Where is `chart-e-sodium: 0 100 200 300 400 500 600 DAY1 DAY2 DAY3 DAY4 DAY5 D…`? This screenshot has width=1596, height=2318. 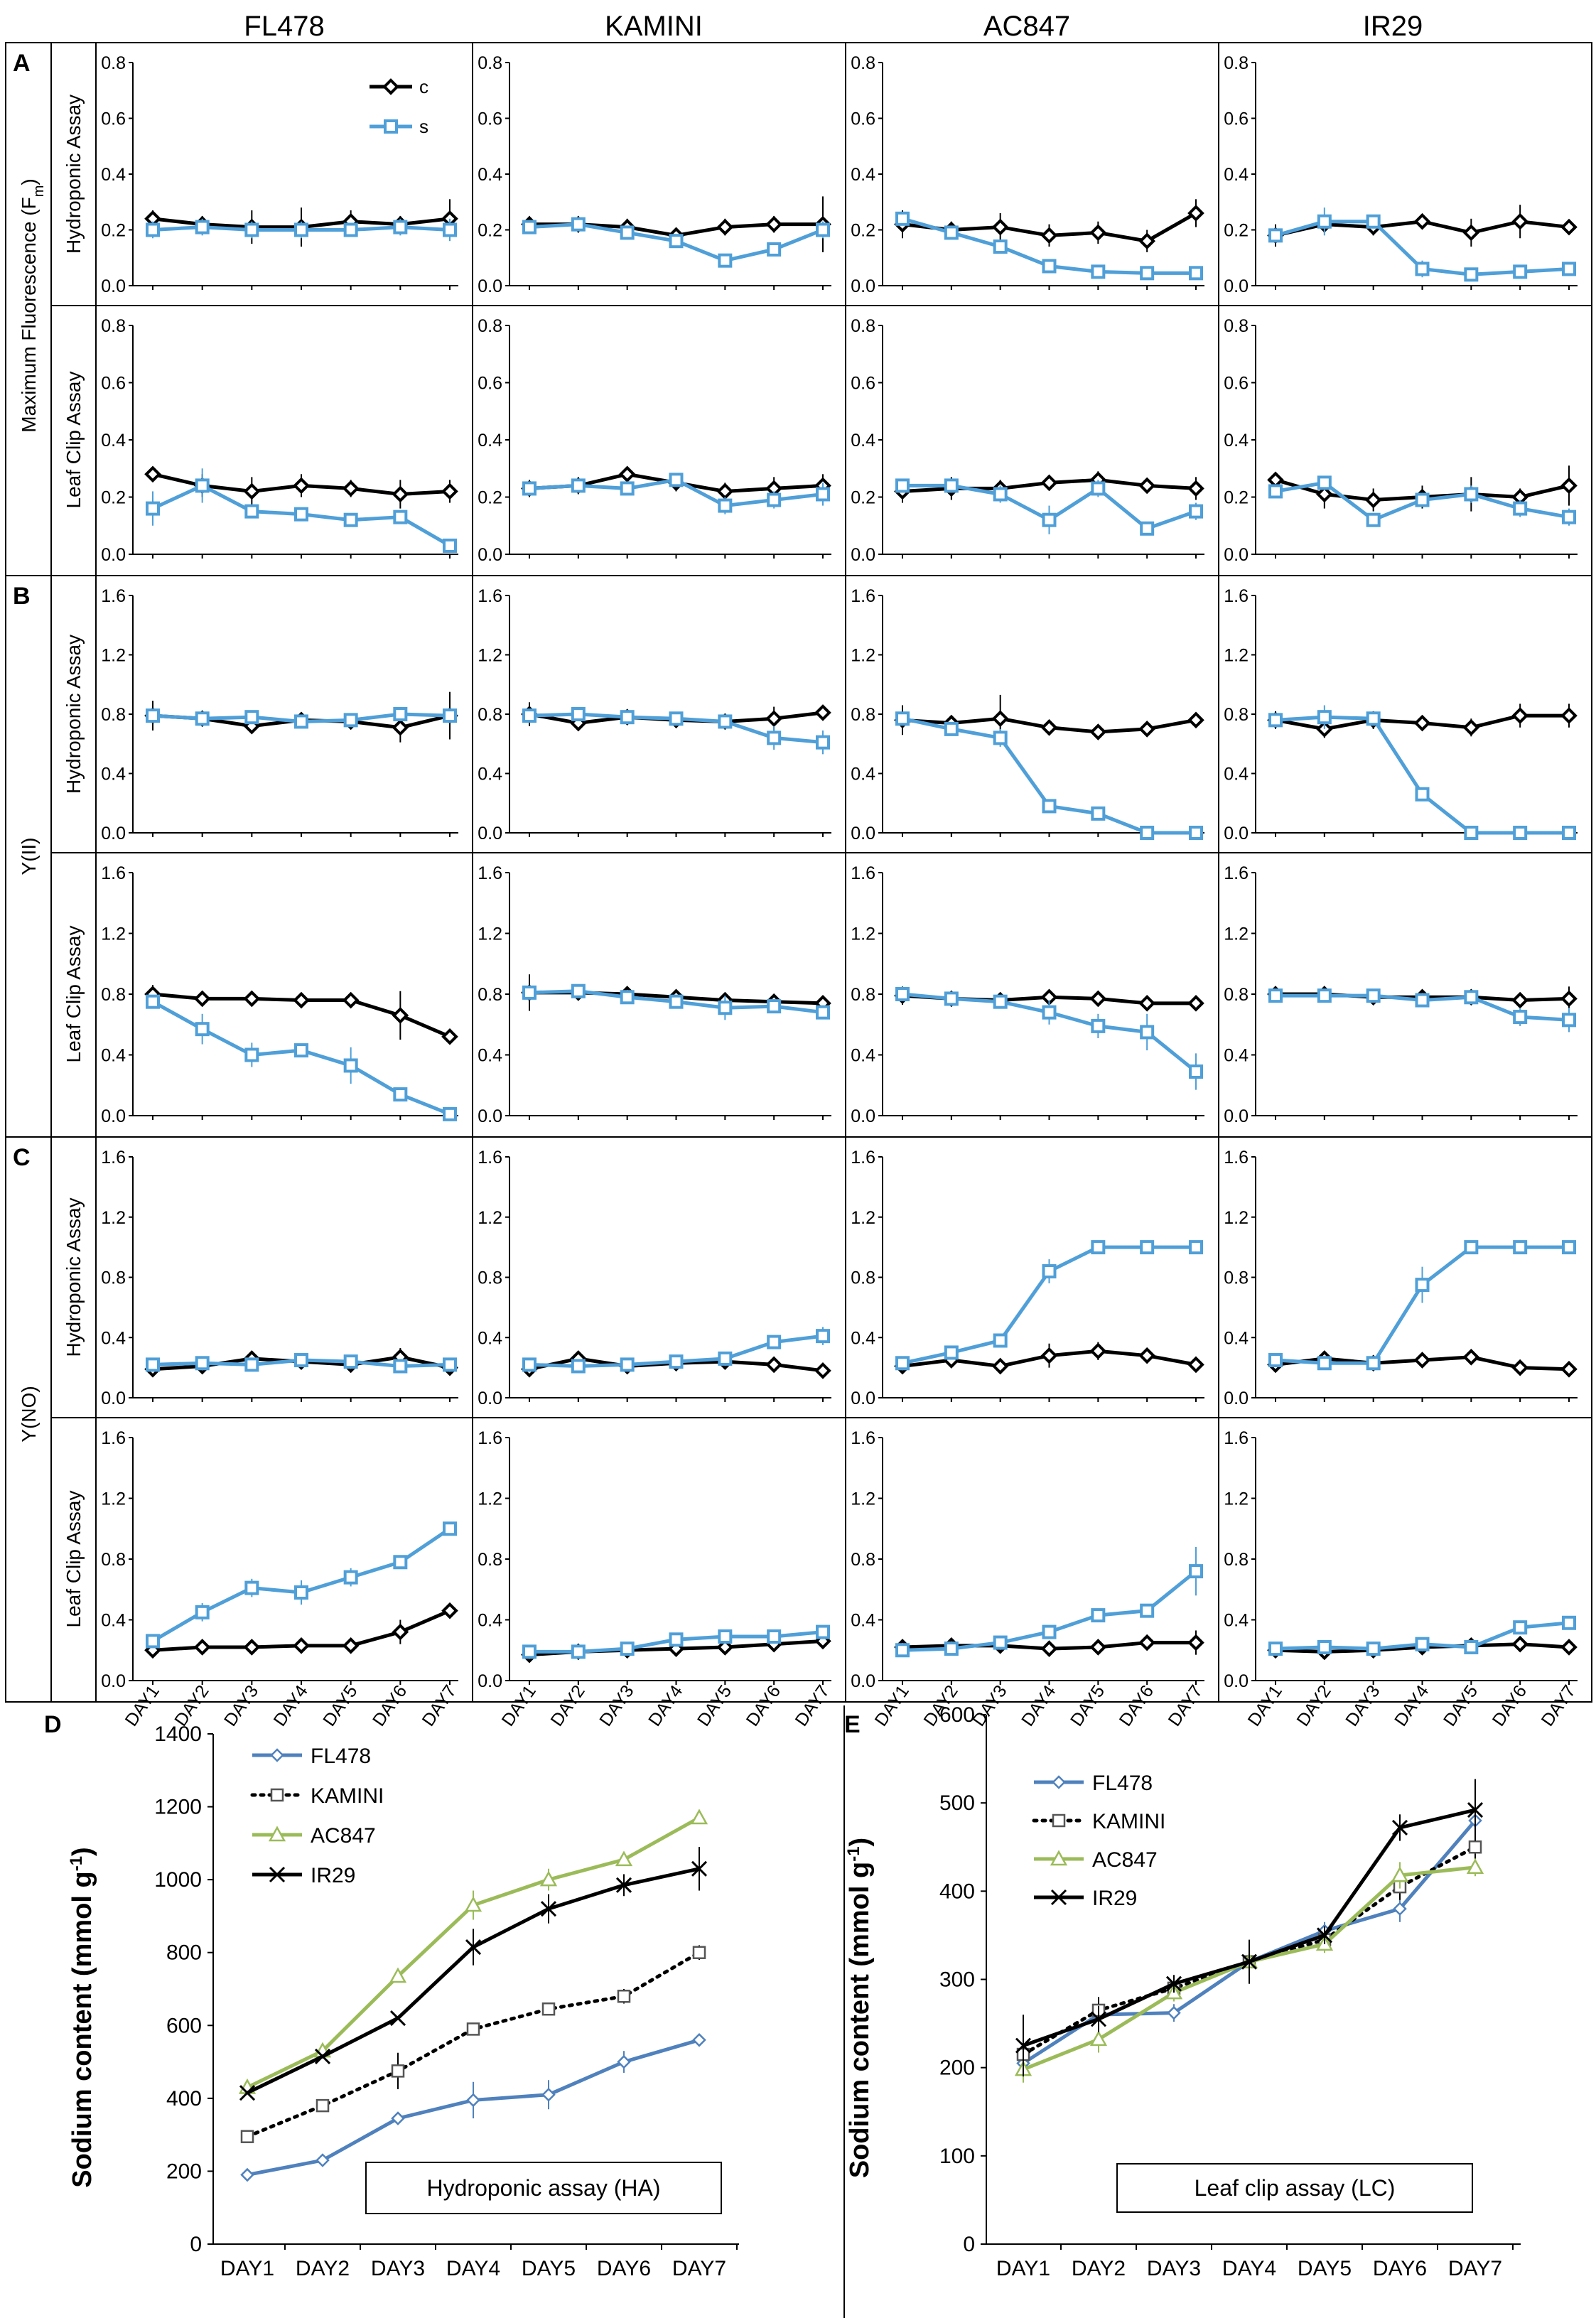
chart-e-sodium: 0 100 200 300 400 500 600 DAY1 DAY2 DAY3 DAY4 DAY5 D… is located at coordinates (1182, 1991).